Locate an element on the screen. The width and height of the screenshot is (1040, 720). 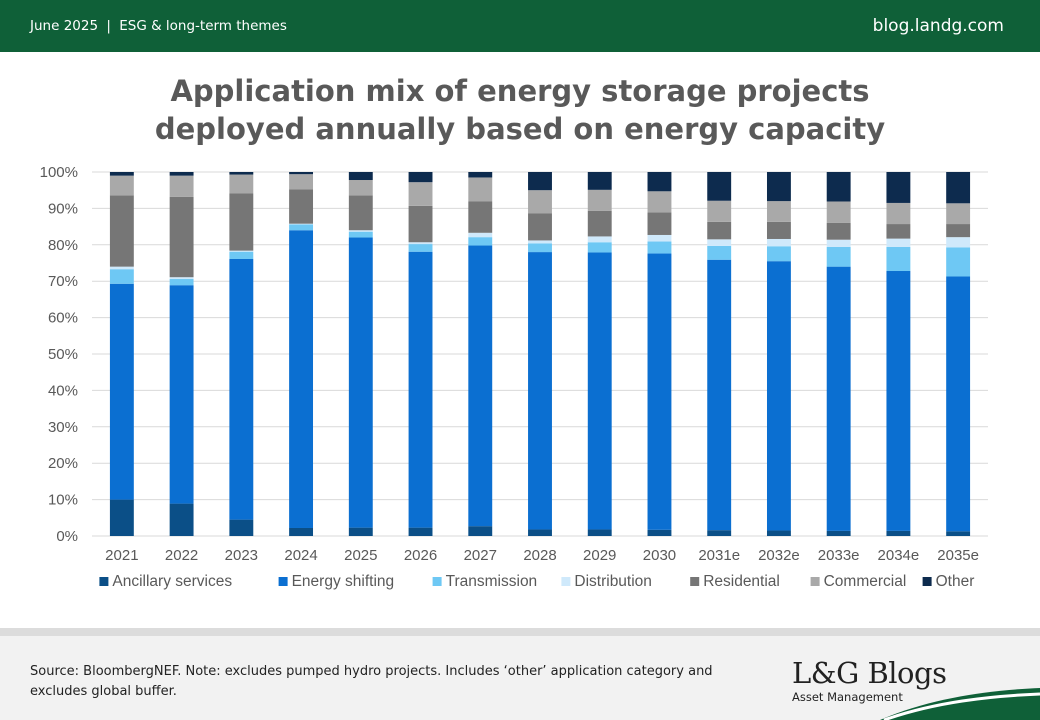
y-tick-label: 60% is located at coordinates (63, 318).